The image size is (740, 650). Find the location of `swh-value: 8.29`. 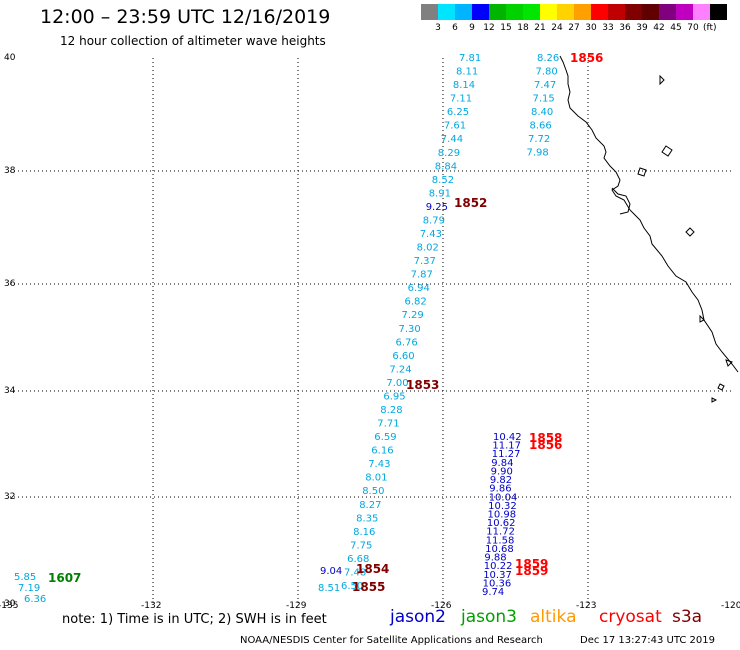

swh-value: 8.29 is located at coordinates (449, 153).